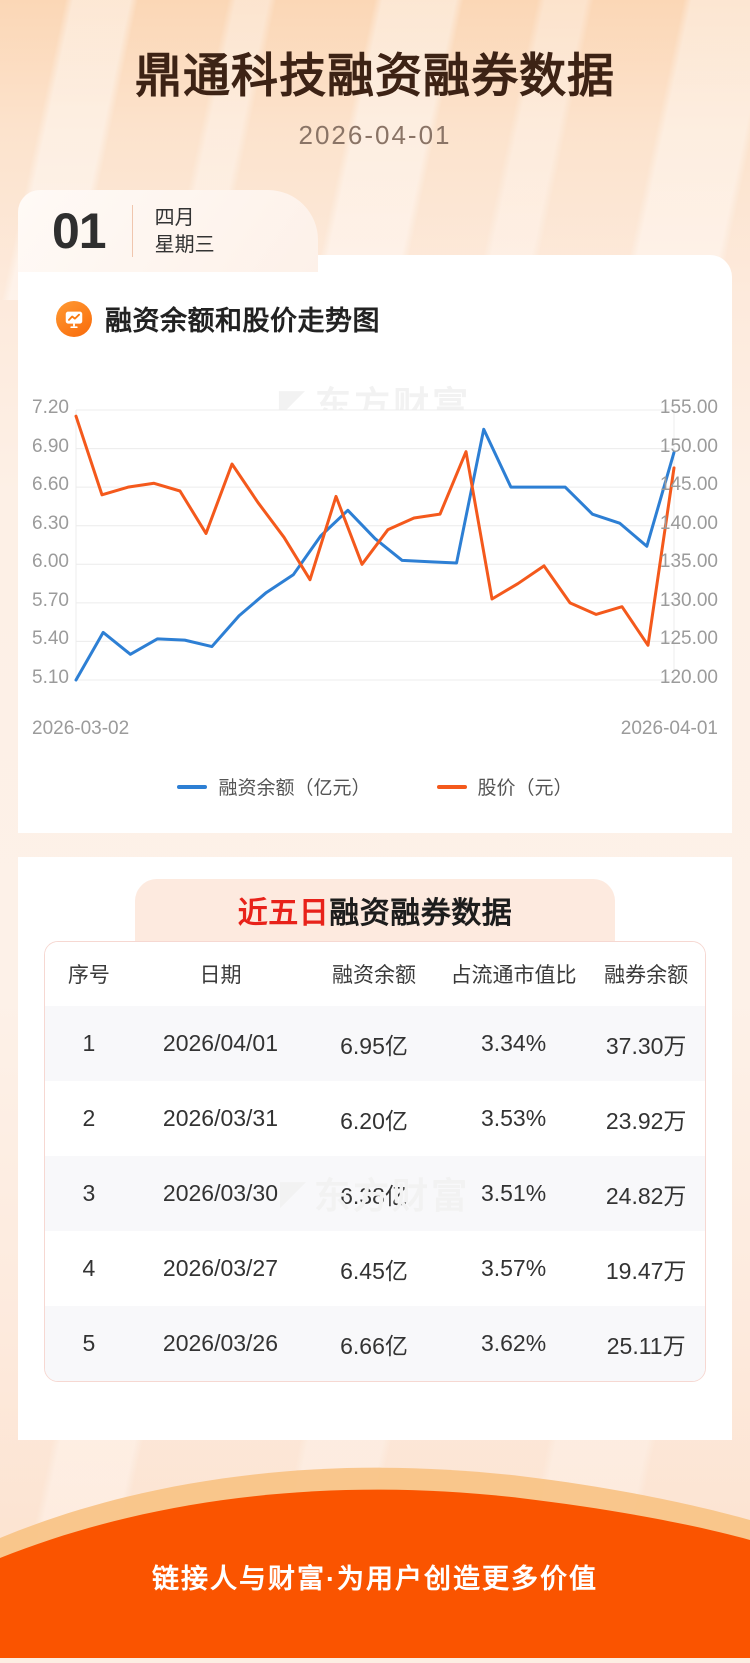  What do you see at coordinates (669, 728) in the screenshot?
I see `x-axis-end-label: 2026-04-01` at bounding box center [669, 728].